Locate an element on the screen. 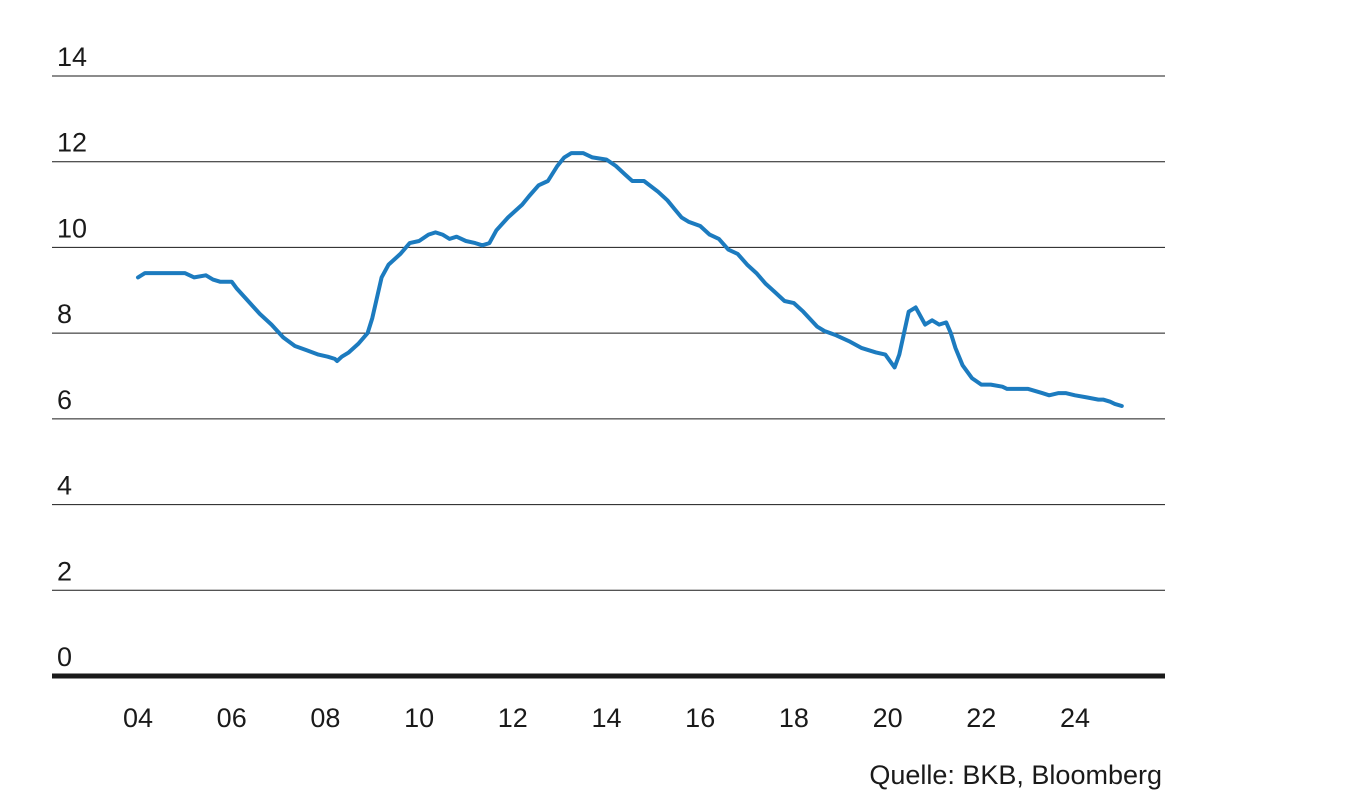  x-tick-label: 20 is located at coordinates (888, 718).